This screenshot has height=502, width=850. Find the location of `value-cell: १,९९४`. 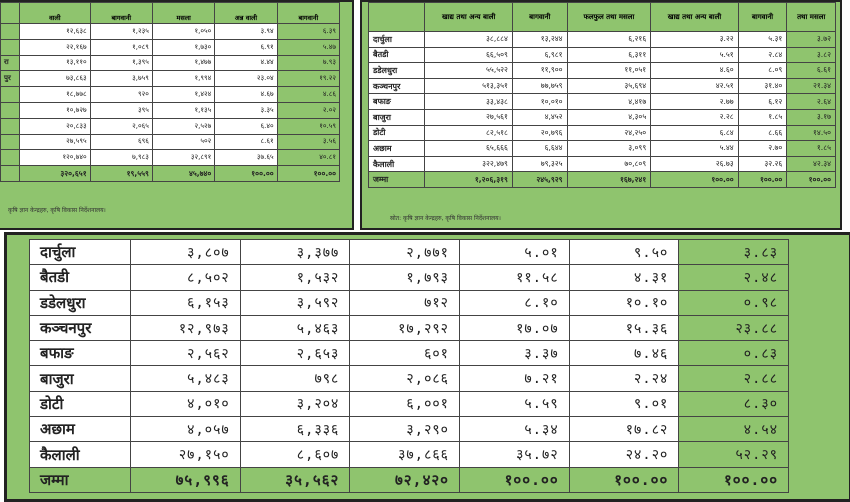

value-cell: १,९९४ is located at coordinates (183, 79).